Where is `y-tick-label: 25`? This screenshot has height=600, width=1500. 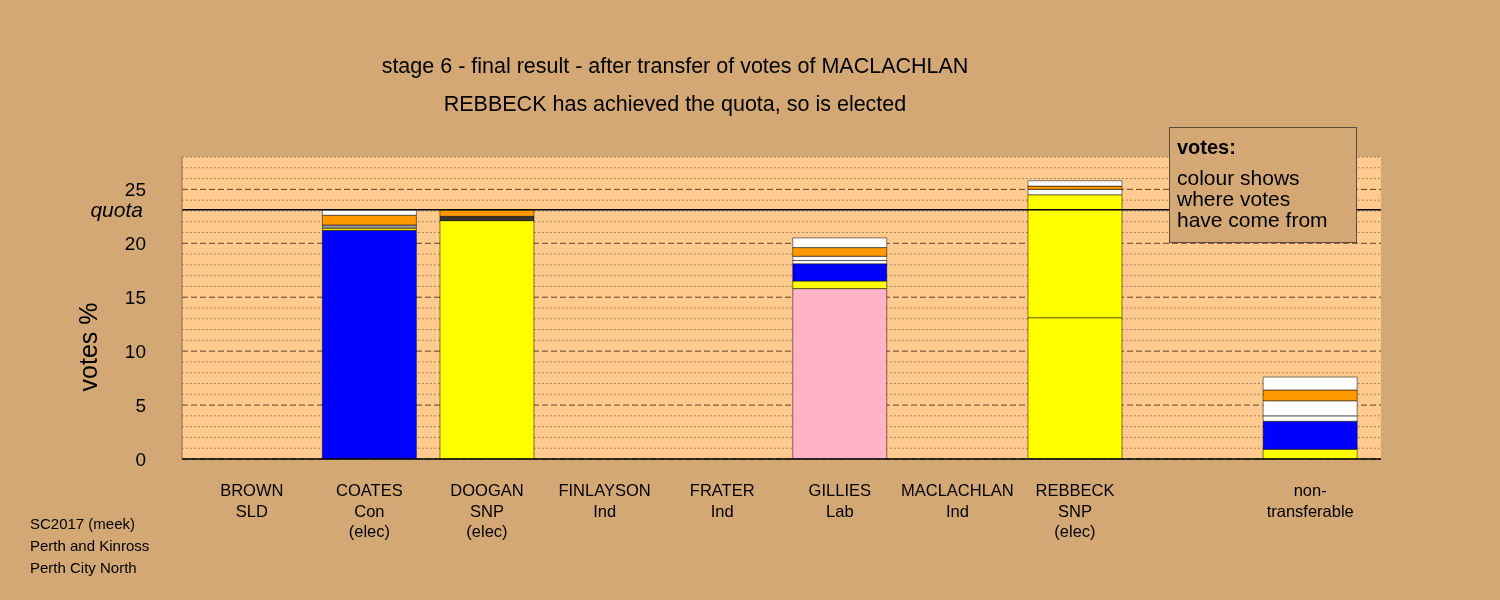 y-tick-label: 25 is located at coordinates (135, 190).